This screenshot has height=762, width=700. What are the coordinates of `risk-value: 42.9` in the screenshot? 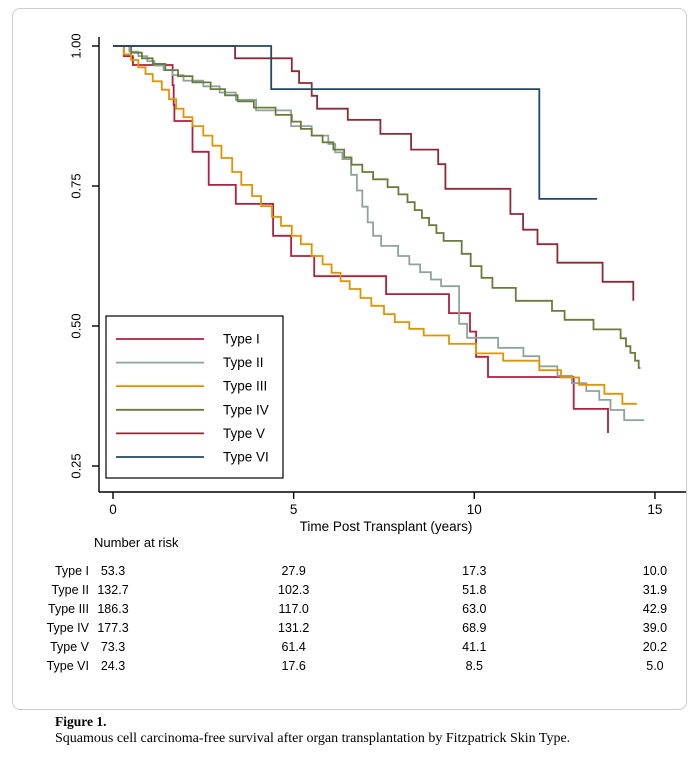 It's located at (655, 609).